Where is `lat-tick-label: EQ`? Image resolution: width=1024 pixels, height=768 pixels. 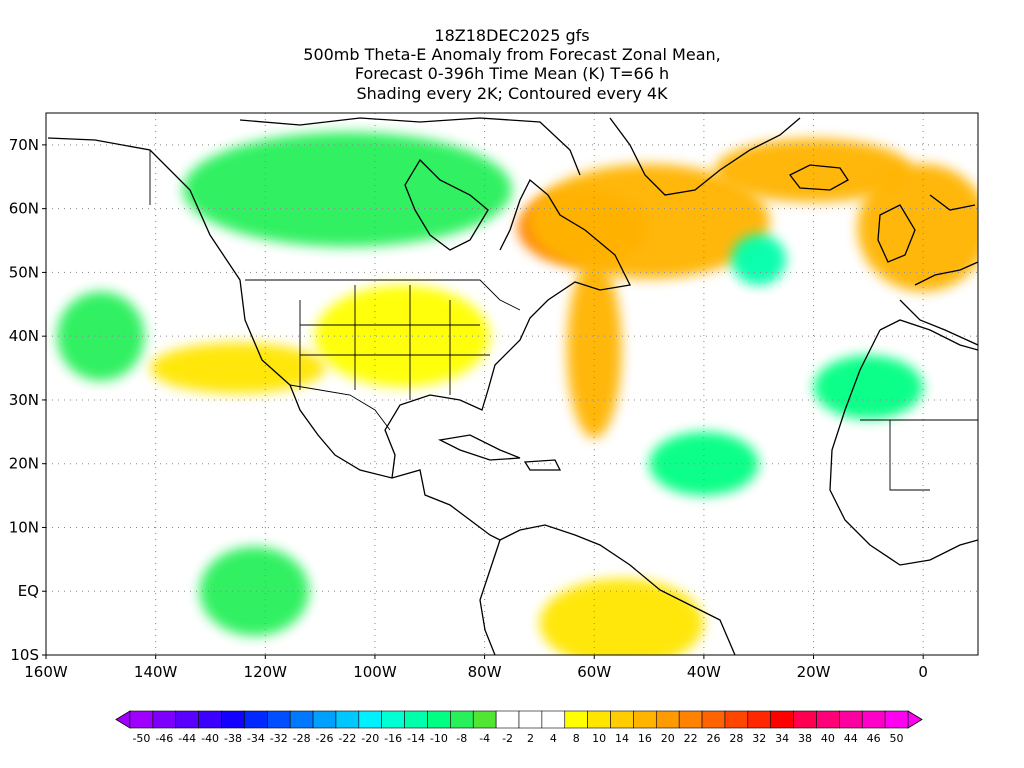 lat-tick-label: EQ is located at coordinates (28, 591).